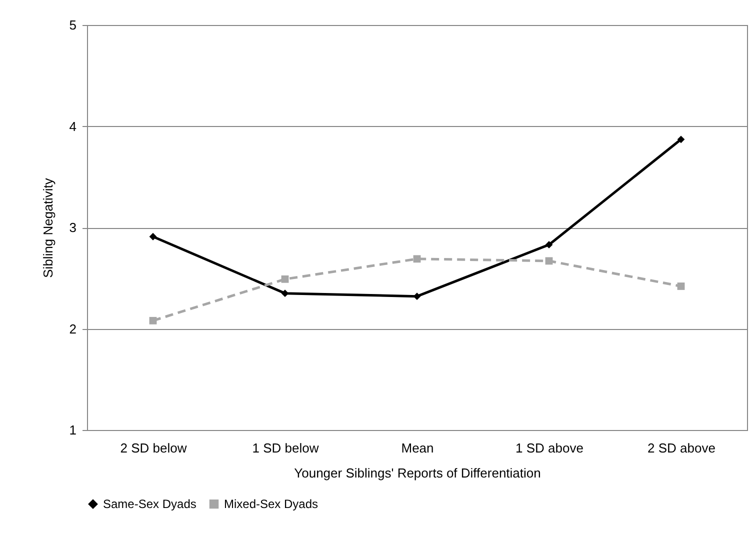 Image resolution: width=752 pixels, height=551 pixels. What do you see at coordinates (72, 126) in the screenshot?
I see `y-tick-label: 4` at bounding box center [72, 126].